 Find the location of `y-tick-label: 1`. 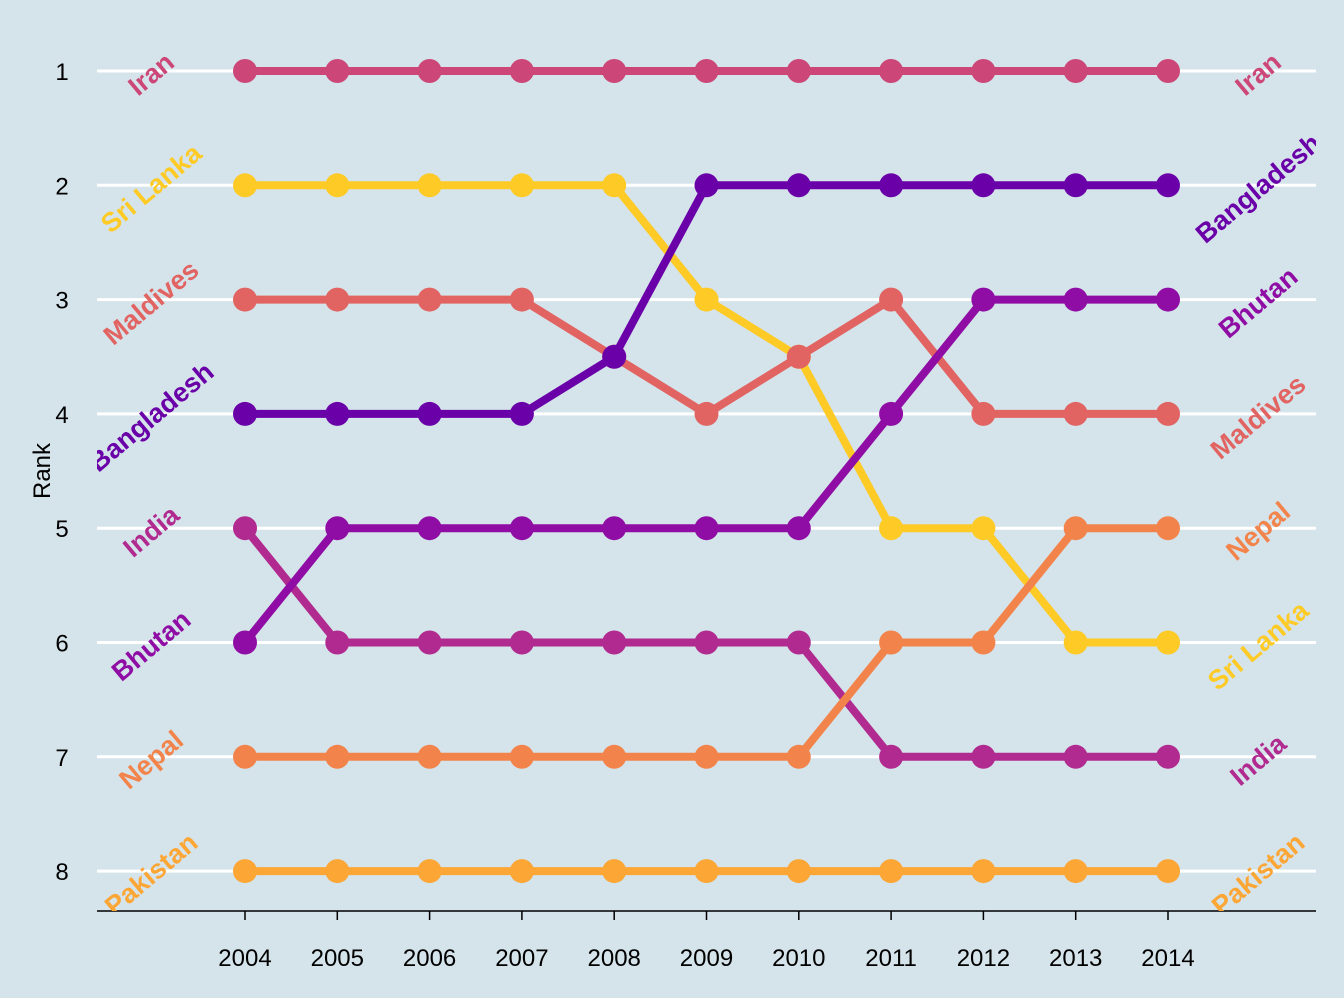

y-tick-label: 1 is located at coordinates (61, 72).